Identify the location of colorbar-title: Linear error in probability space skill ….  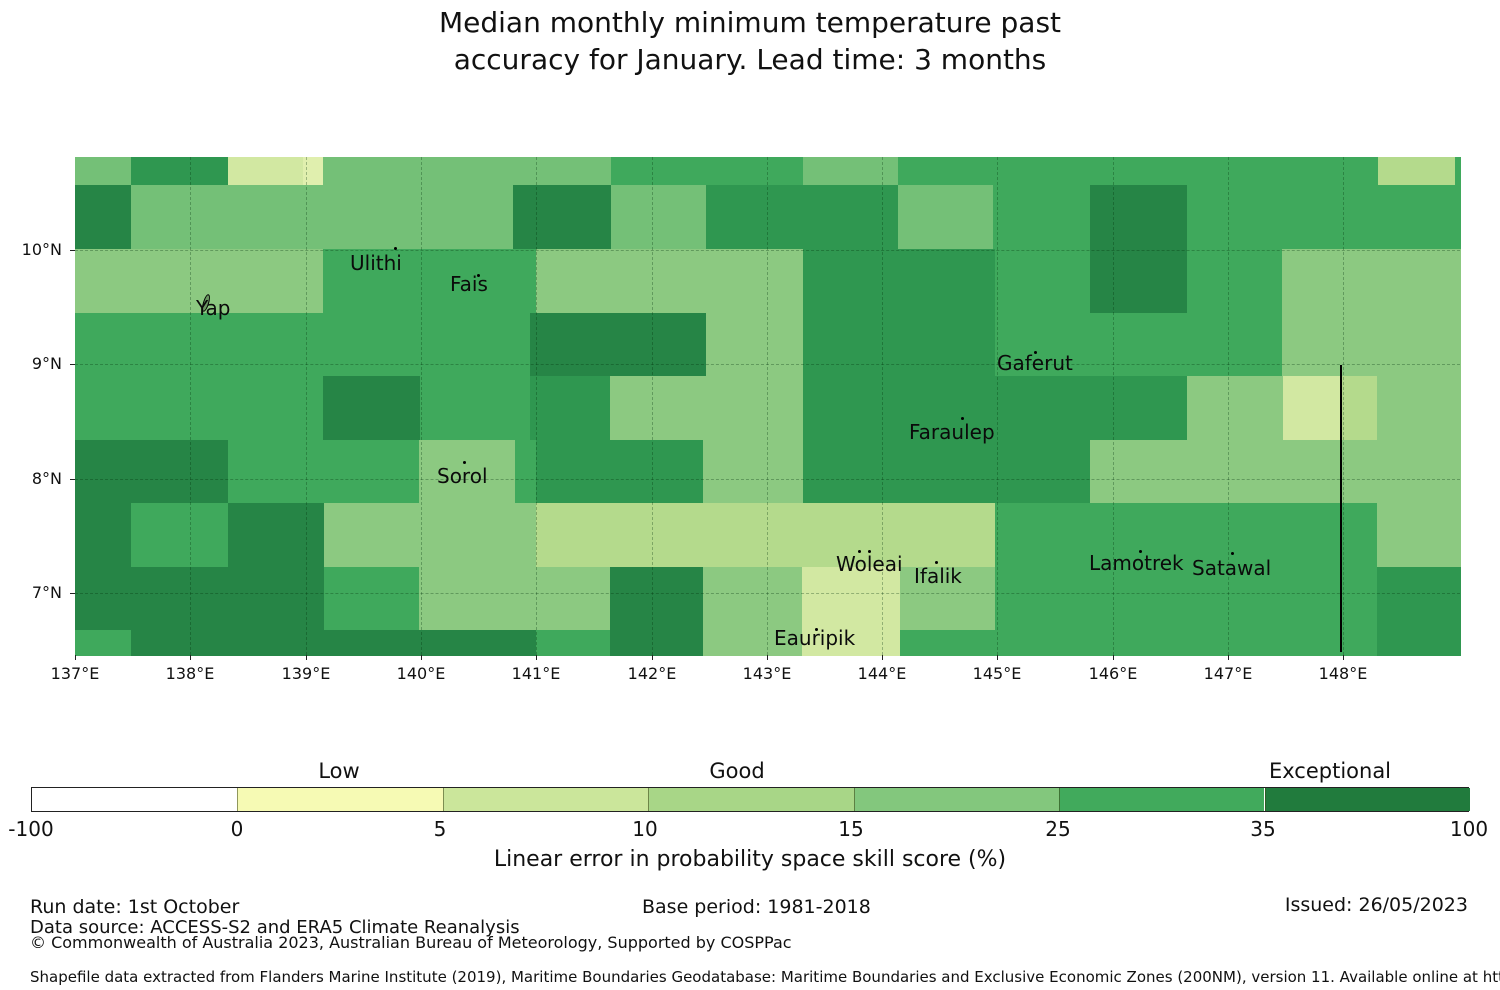
(750, 859).